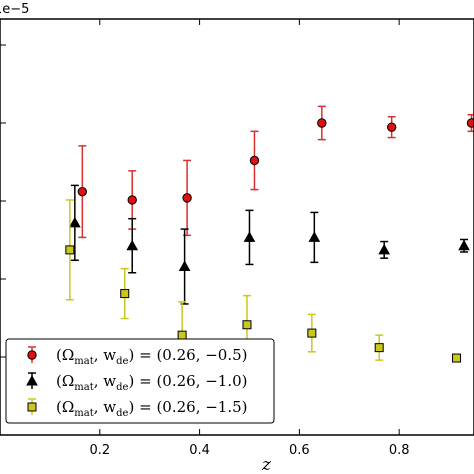 The height and width of the screenshot is (474, 474). What do you see at coordinates (199, 450) in the screenshot?
I see `x-tick-label: 0.4` at bounding box center [199, 450].